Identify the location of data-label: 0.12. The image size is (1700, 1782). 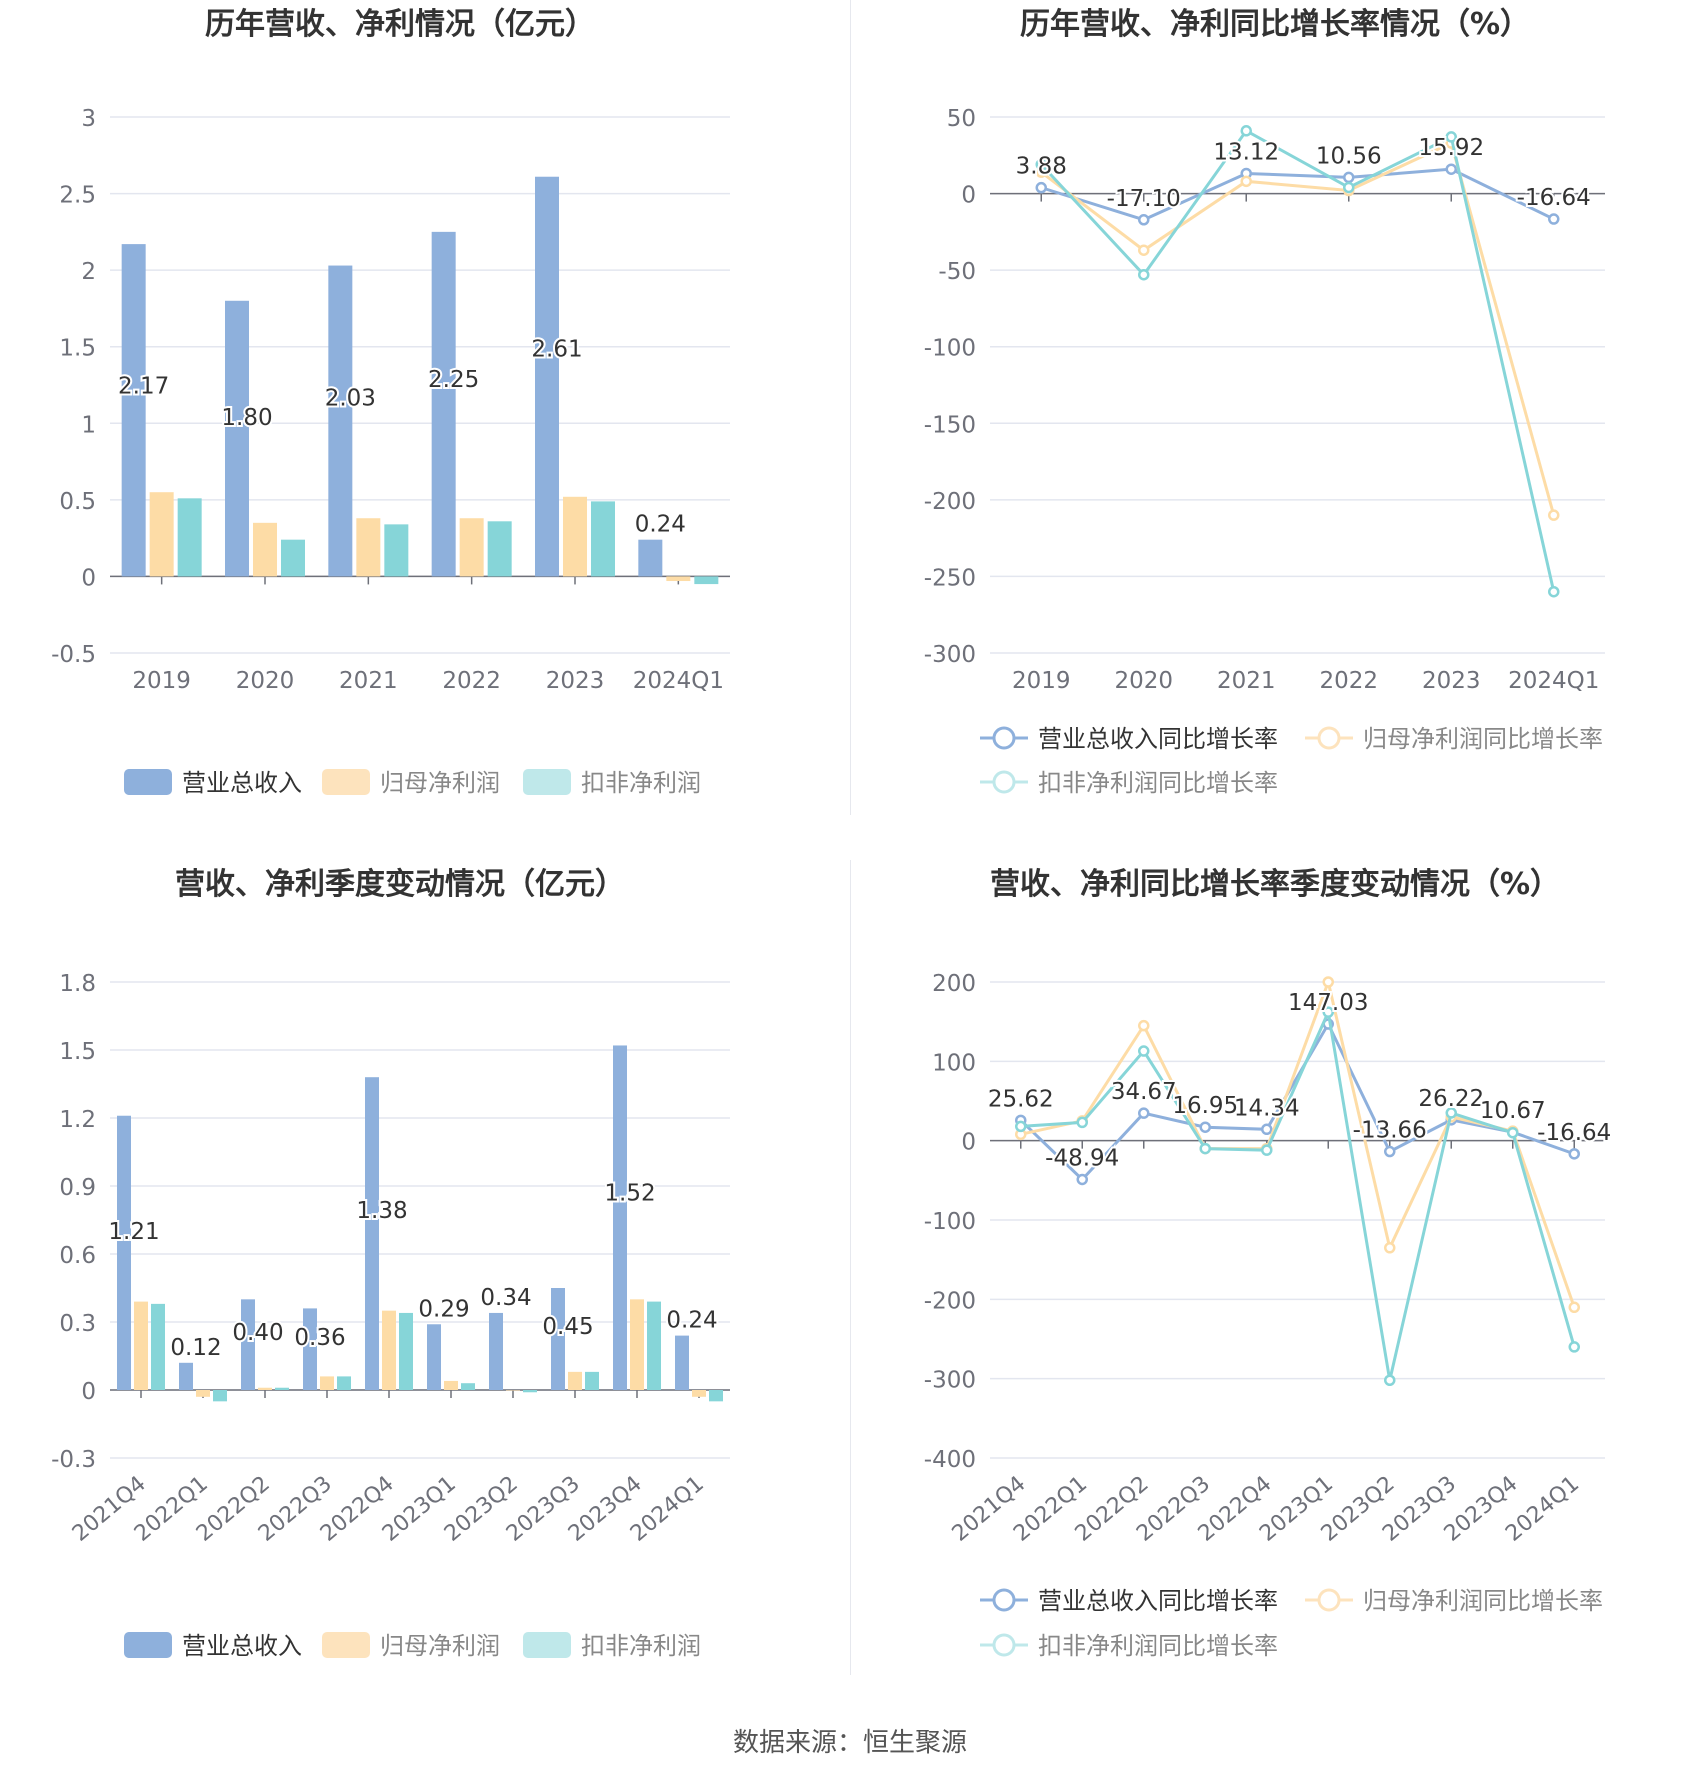
(195, 1348).